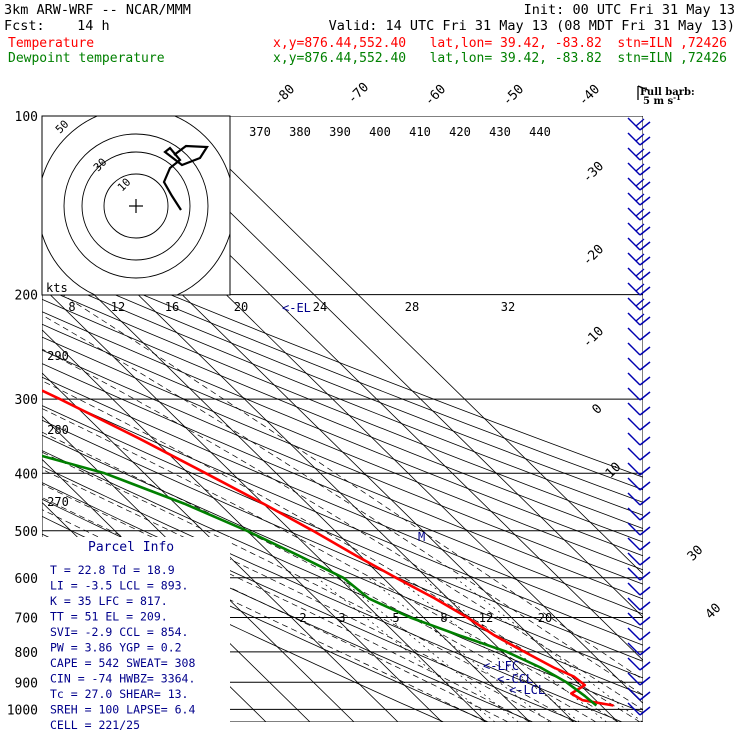  What do you see at coordinates (119, 586) in the screenshot?
I see `parcel-info-row: LI = -3.5 LCL = 893.` at bounding box center [119, 586].